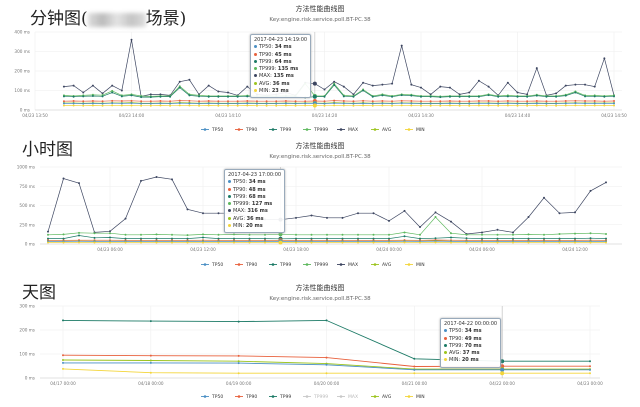 The height and width of the screenshot is (407, 640). What do you see at coordinates (387, 265) in the screenshot?
I see `legend-label: AVG` at bounding box center [387, 265].